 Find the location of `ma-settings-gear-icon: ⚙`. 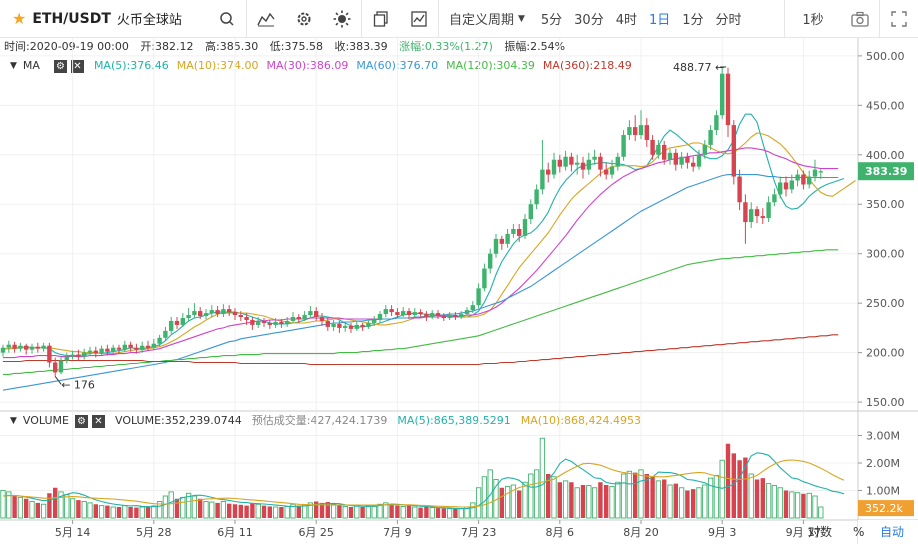

ma-settings-gear-icon: ⚙ is located at coordinates (60, 66).